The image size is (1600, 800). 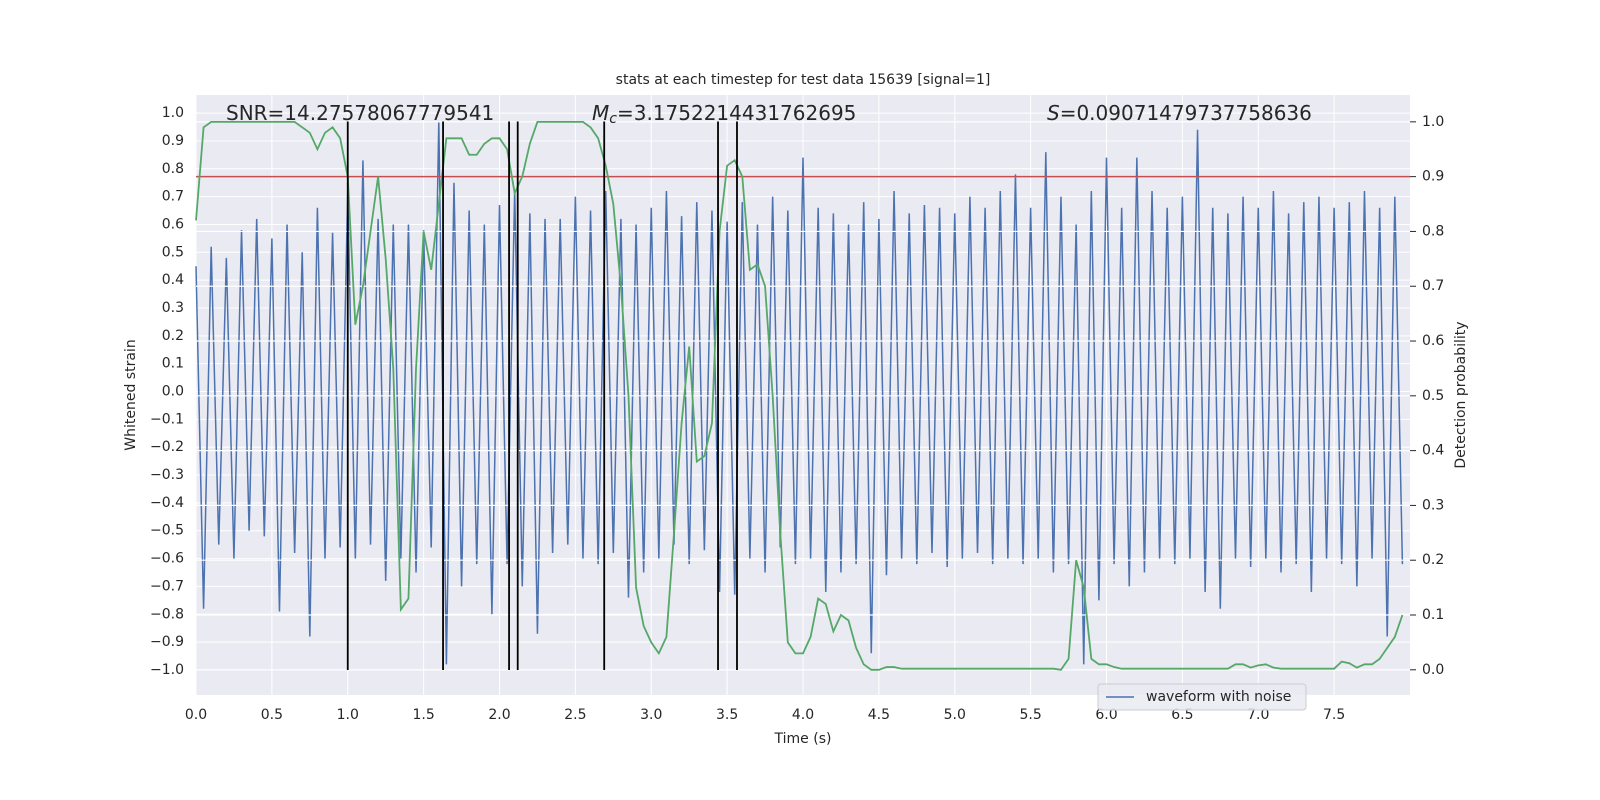 I want to click on y-tick-label: 0.4, so click(x=173, y=280).